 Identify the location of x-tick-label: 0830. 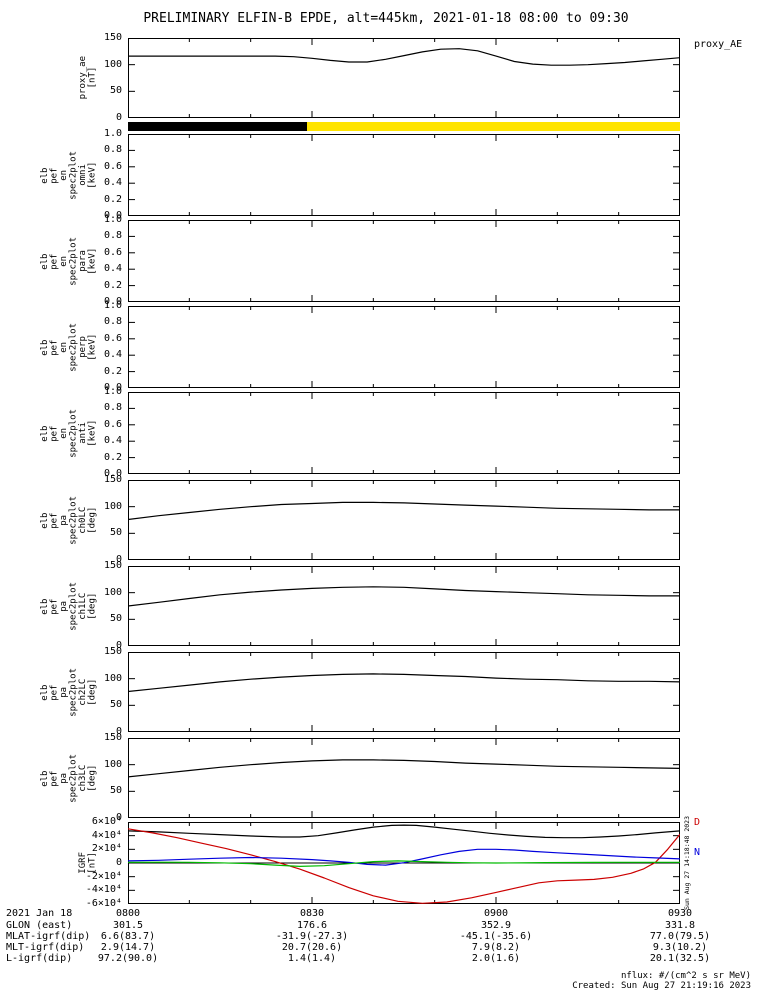
(312, 913).